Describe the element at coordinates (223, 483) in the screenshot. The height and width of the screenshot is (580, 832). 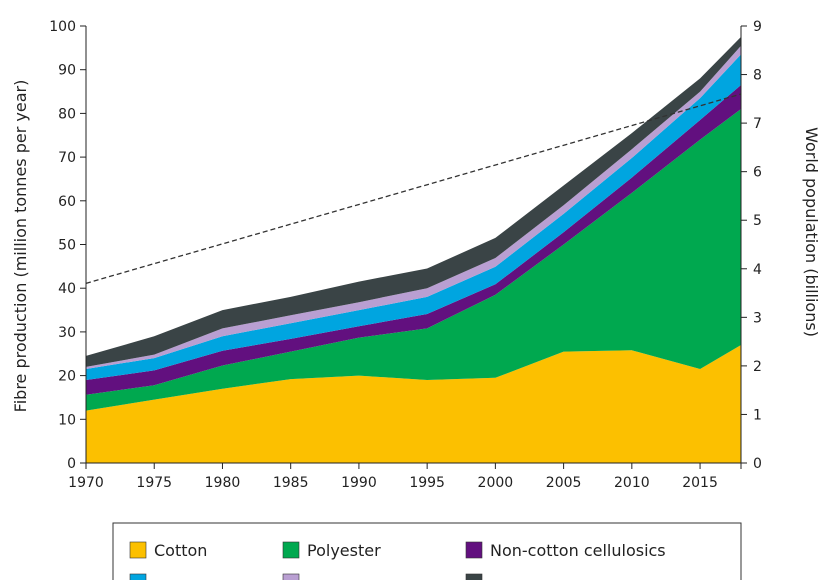
I see `x-tick-label: 1980` at that location.